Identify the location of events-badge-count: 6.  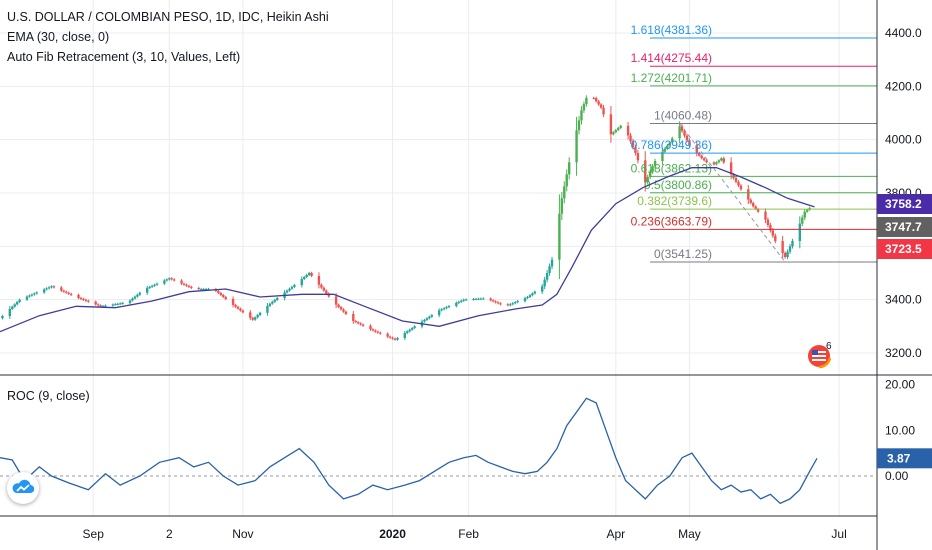
(829, 346).